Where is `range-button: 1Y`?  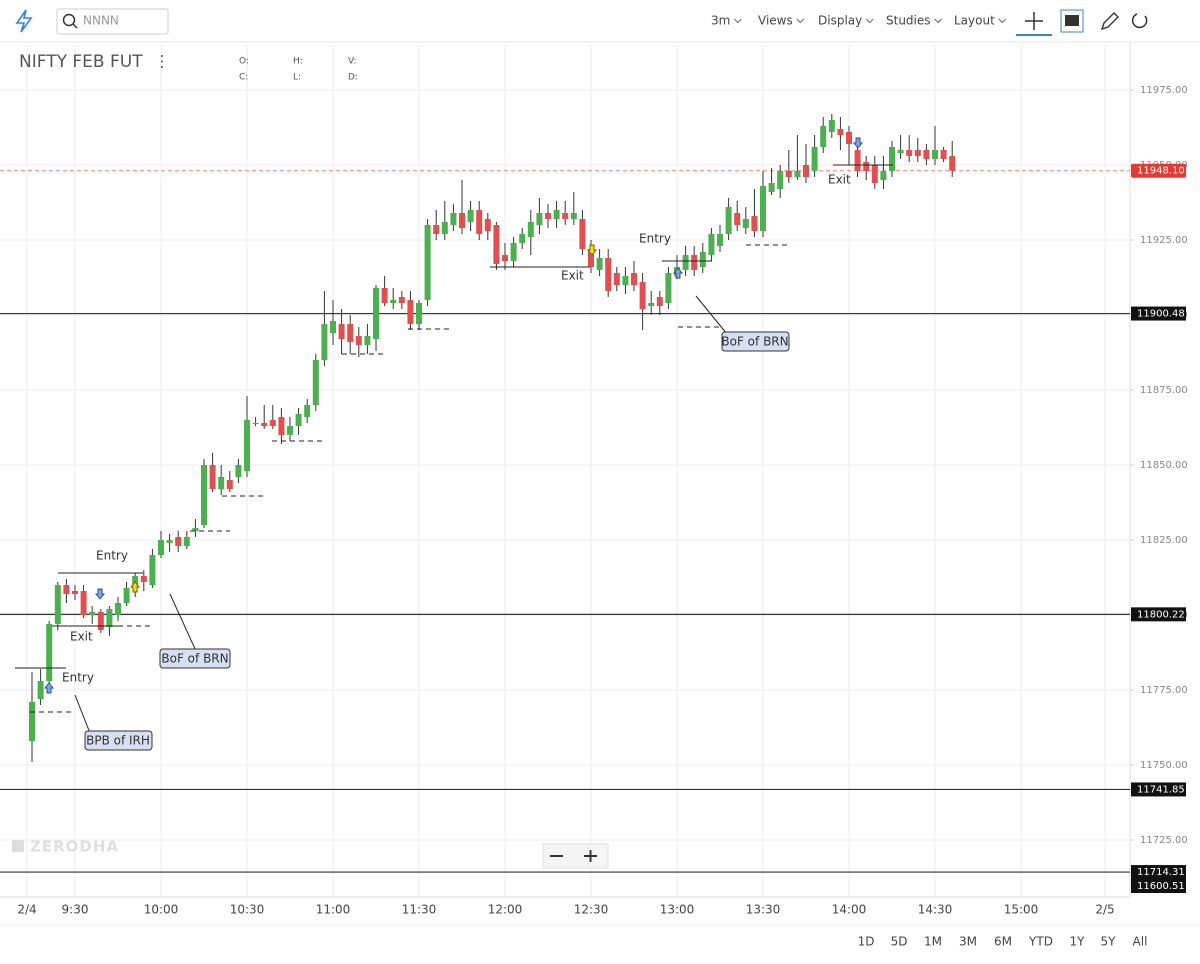 range-button: 1Y is located at coordinates (1078, 942).